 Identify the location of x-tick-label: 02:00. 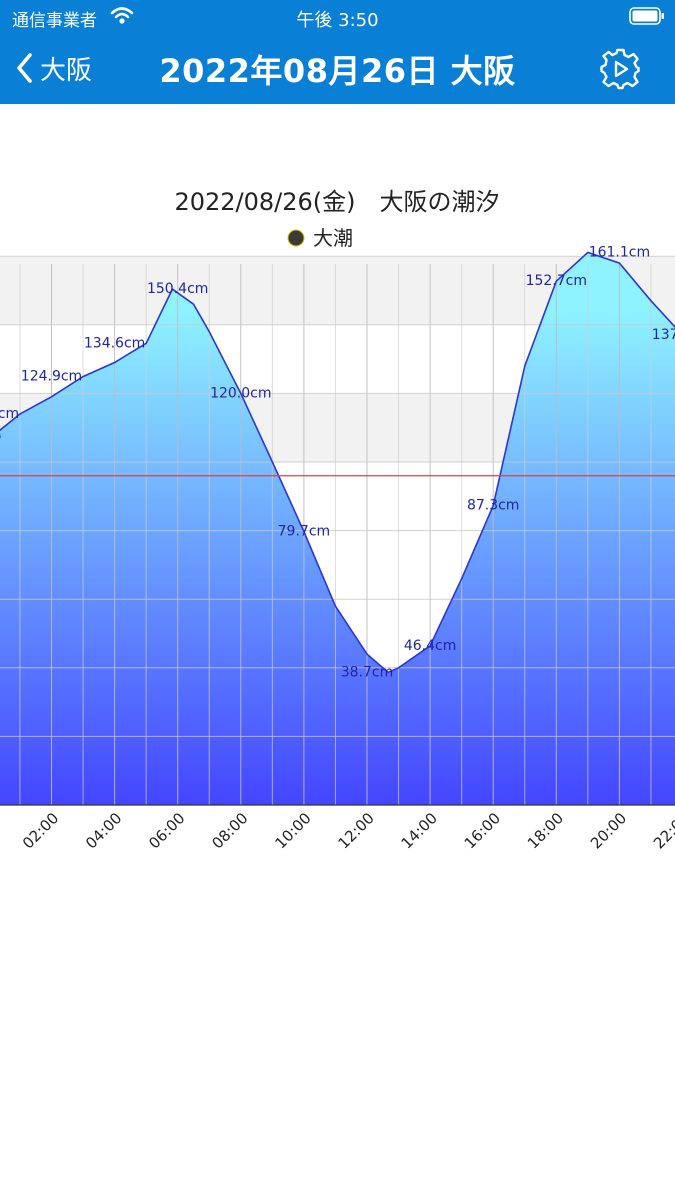
(40, 830).